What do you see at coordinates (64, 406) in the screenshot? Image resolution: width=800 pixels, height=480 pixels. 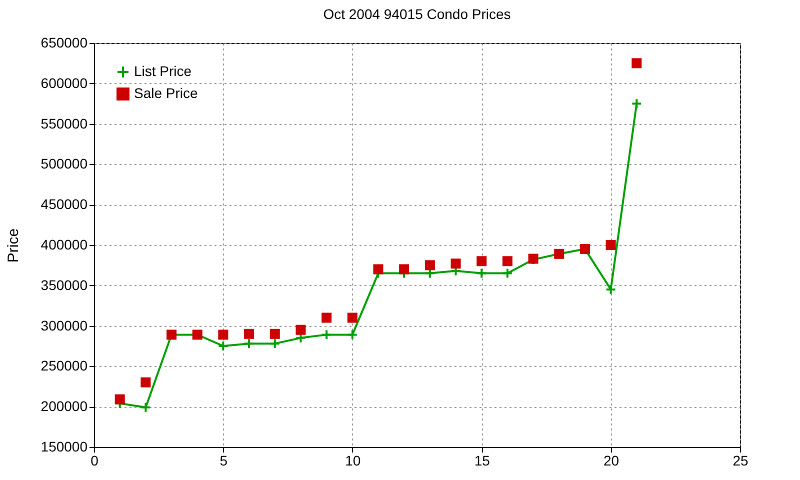 I see `y-tick-label: 200000` at bounding box center [64, 406].